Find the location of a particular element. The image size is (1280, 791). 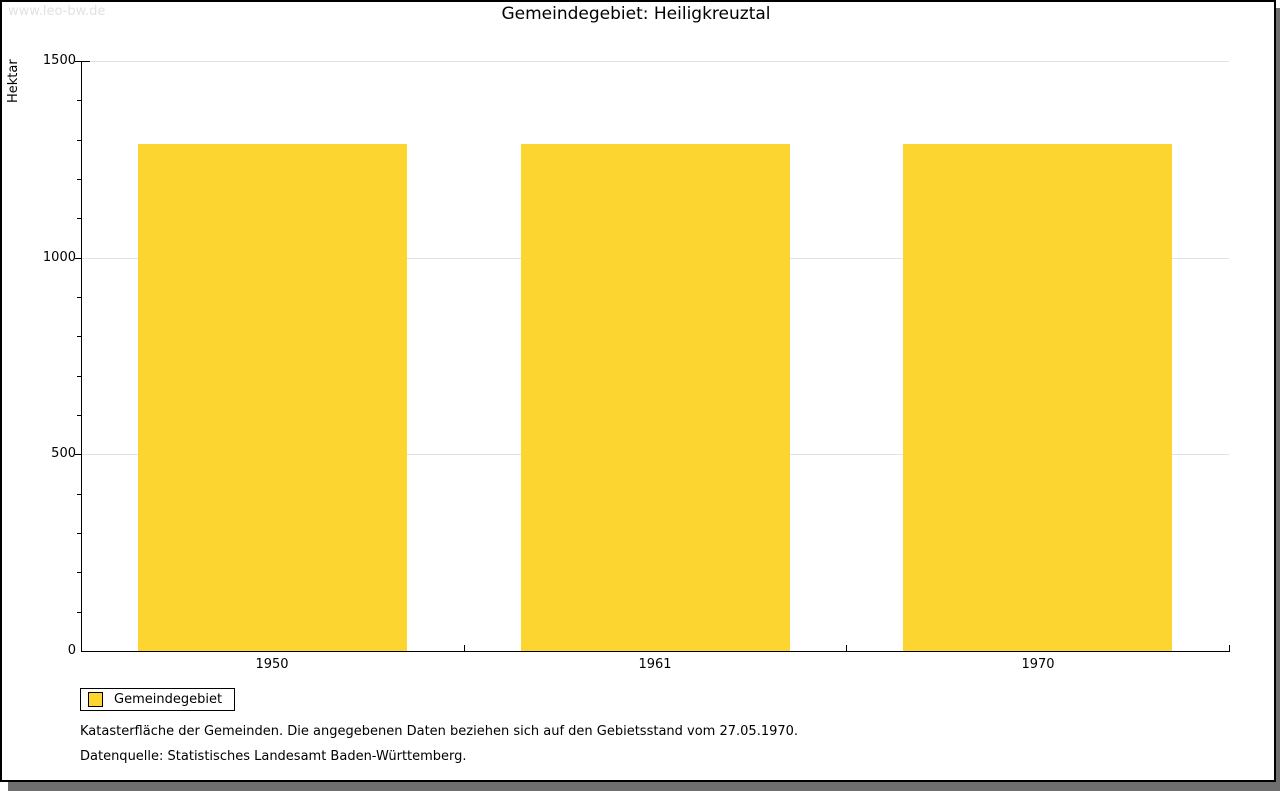

legend-swatch-icon is located at coordinates (95, 699).